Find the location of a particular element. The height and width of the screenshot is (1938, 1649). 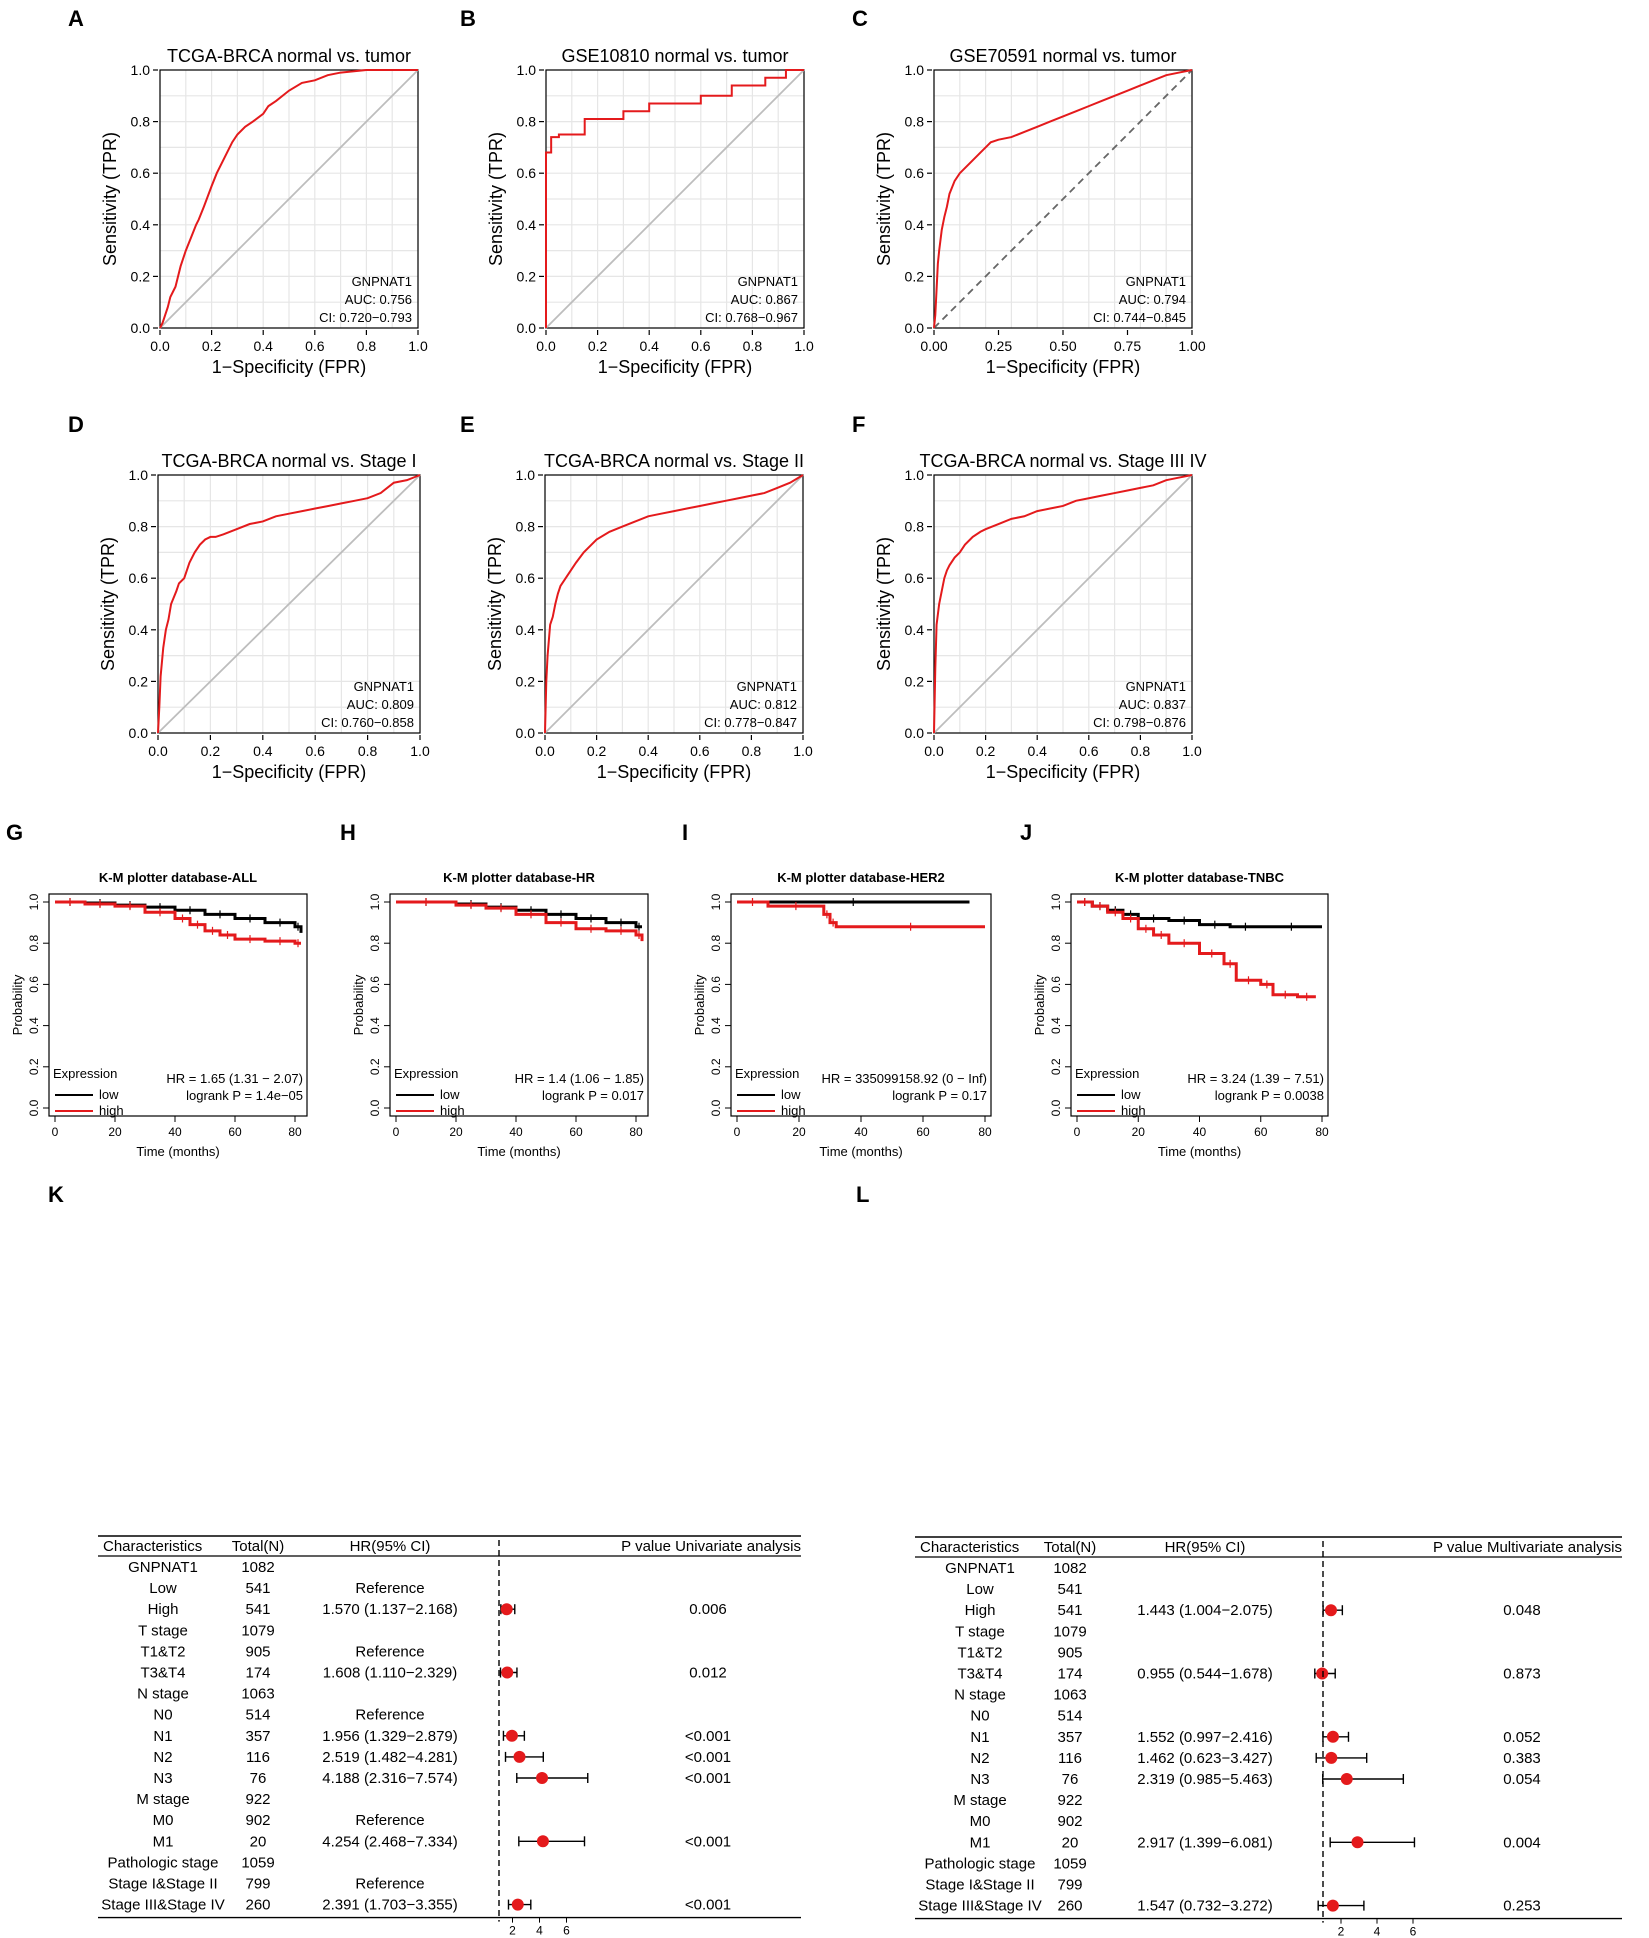

row-total: 260 is located at coordinates (1069, 1906).